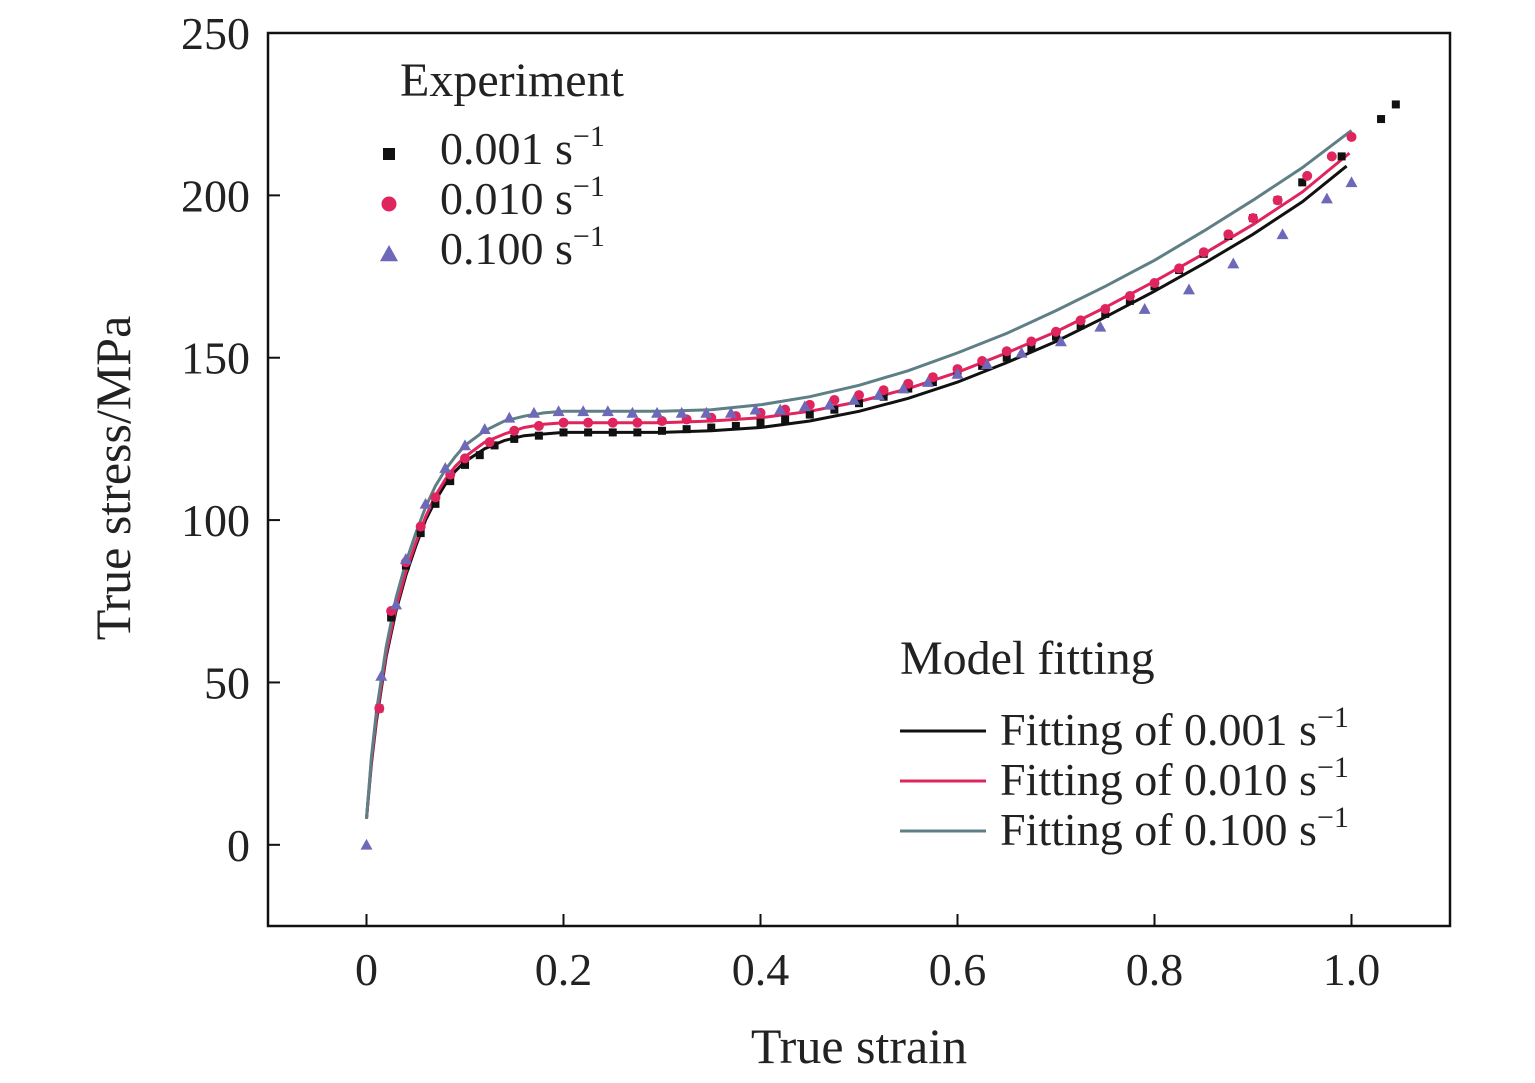 This screenshot has height=1083, width=1535. I want to click on x-tick-label: 0.8, so click(1155, 969).